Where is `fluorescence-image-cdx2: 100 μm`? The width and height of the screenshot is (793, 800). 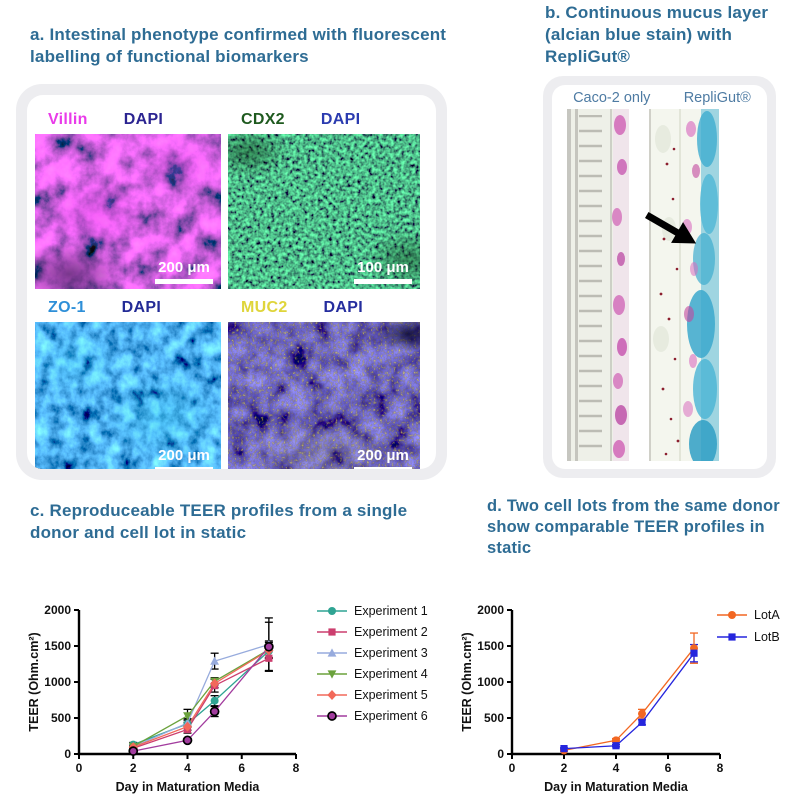
fluorescence-image-cdx2: 100 μm is located at coordinates (324, 211).